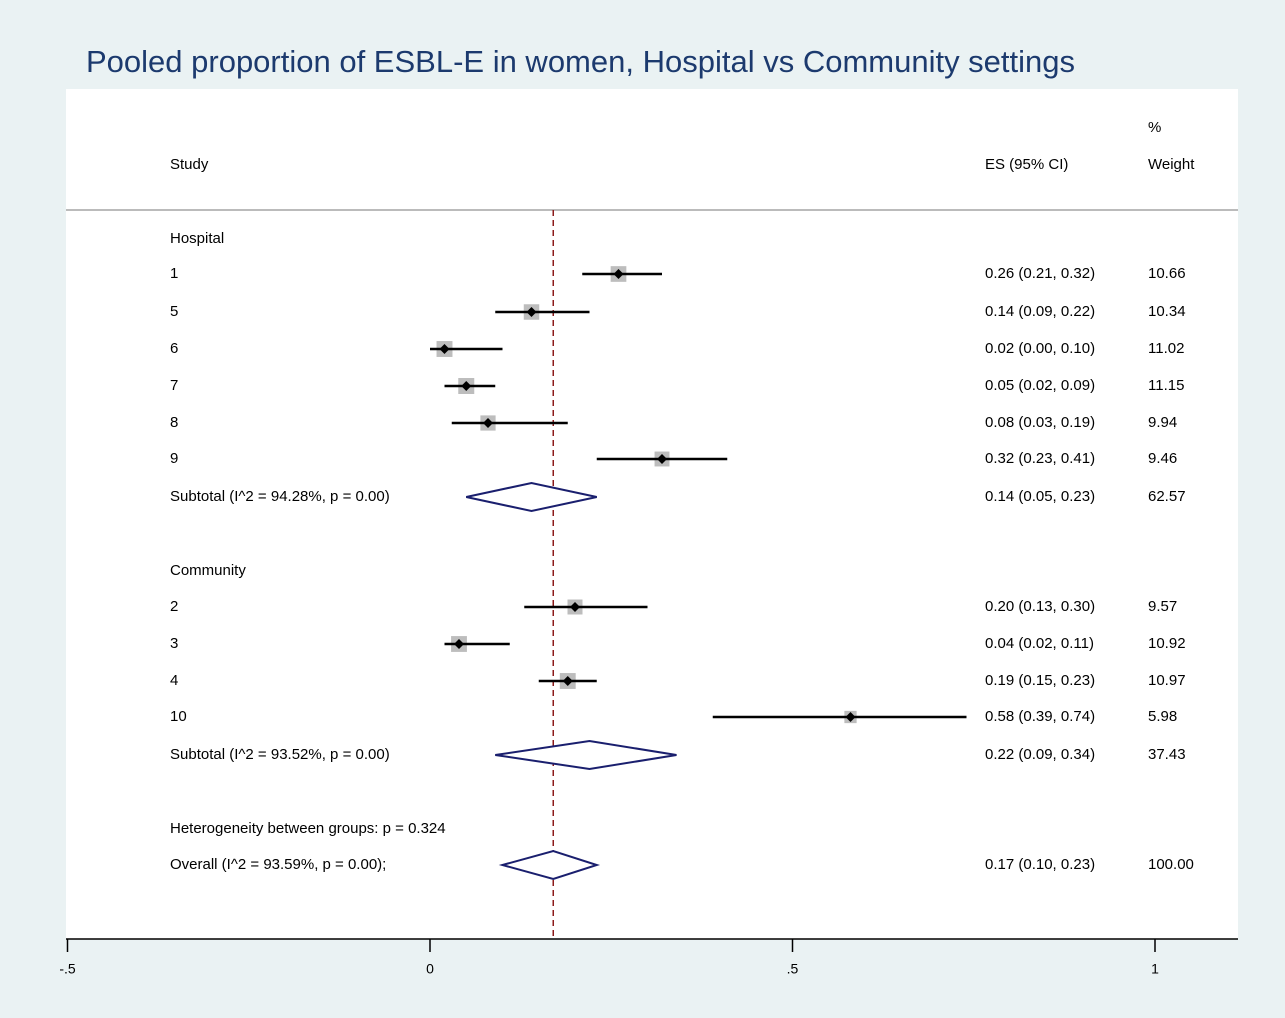 The image size is (1285, 1018). Describe the element at coordinates (1040, 273) in the screenshot. I see `es-text: 0.26 (0.21, 0.32)` at that location.